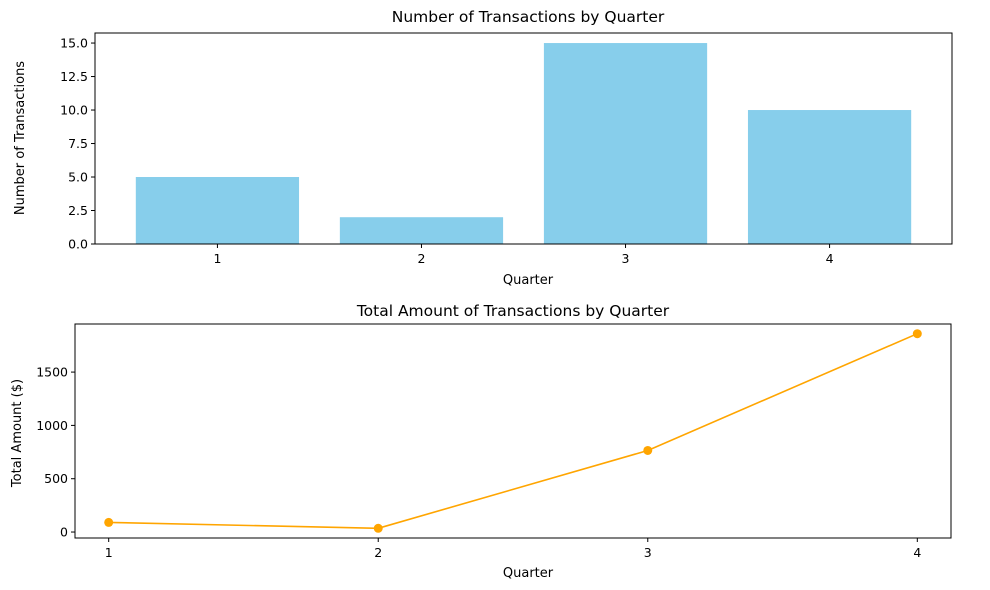 The image size is (990, 590). Describe the element at coordinates (78, 177) in the screenshot. I see `bar-y-tick-label: 5.0` at that location.